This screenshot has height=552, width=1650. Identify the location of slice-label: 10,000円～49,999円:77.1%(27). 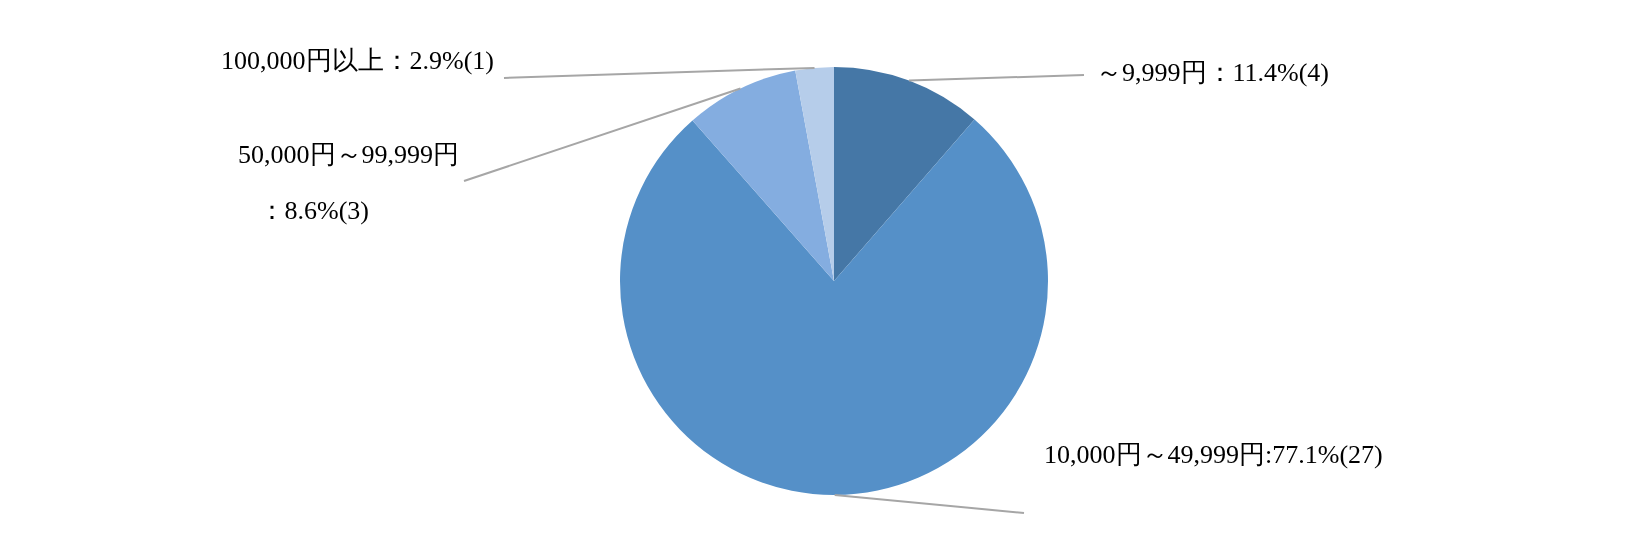
(1213, 454).